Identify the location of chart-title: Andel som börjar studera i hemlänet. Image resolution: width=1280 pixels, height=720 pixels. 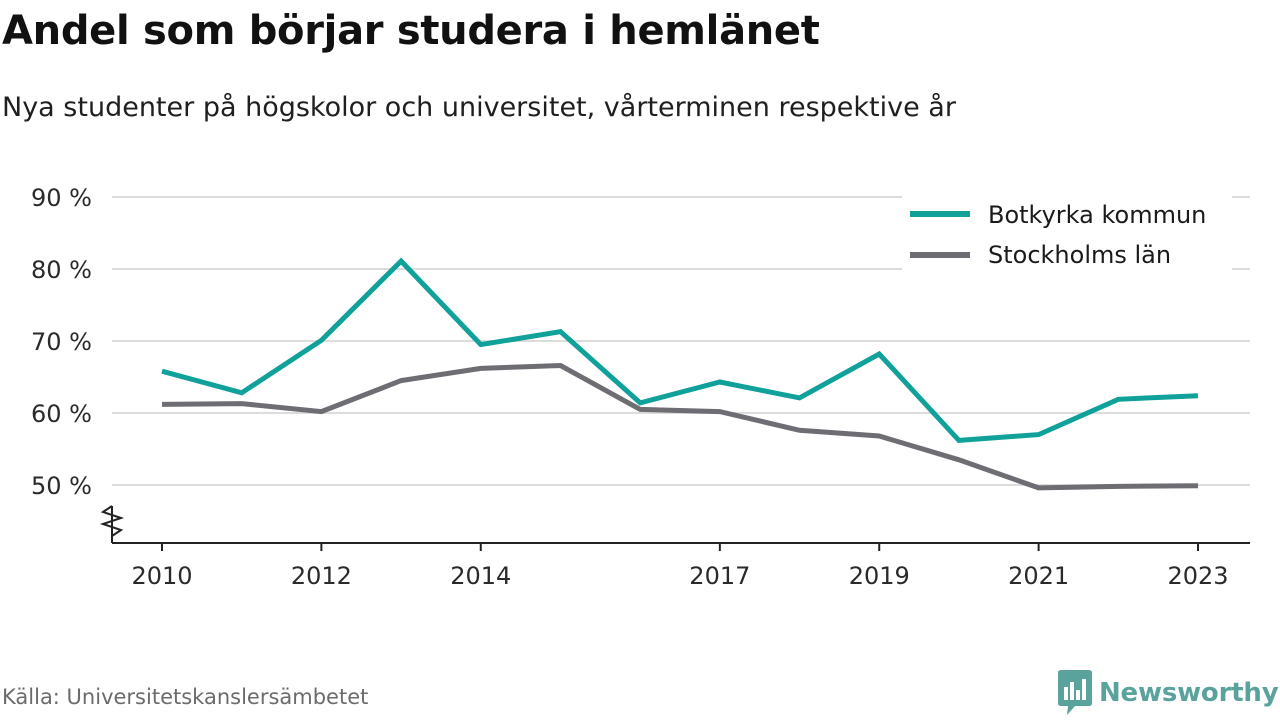
(411, 31).